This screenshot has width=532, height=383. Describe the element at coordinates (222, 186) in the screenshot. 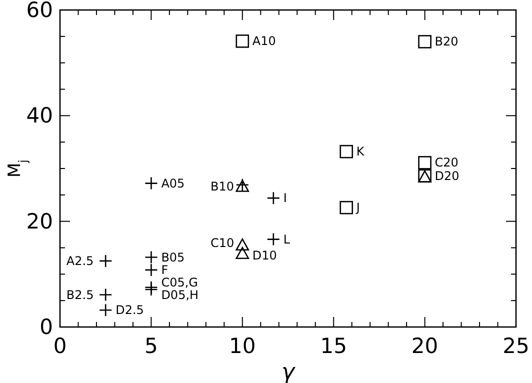

I see `annotation: B10` at that location.